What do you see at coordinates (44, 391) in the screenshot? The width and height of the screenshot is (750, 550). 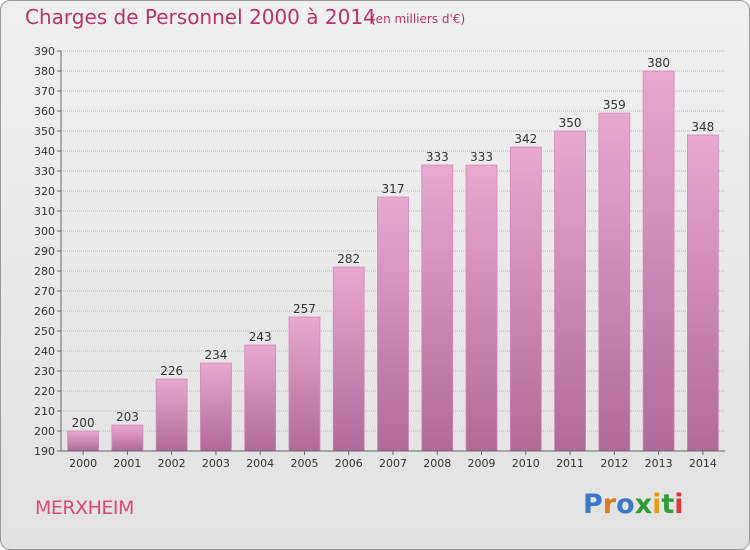 I see `y-tick-label: 220` at bounding box center [44, 391].